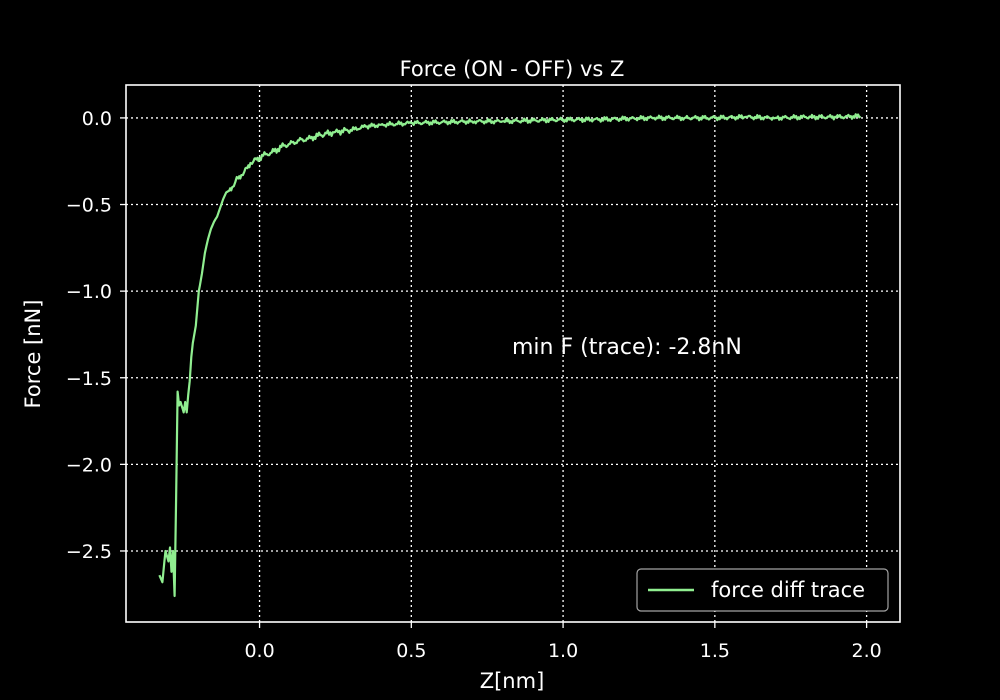  Describe the element at coordinates (89, 206) in the screenshot. I see `y-tick-label: −0.5` at that location.